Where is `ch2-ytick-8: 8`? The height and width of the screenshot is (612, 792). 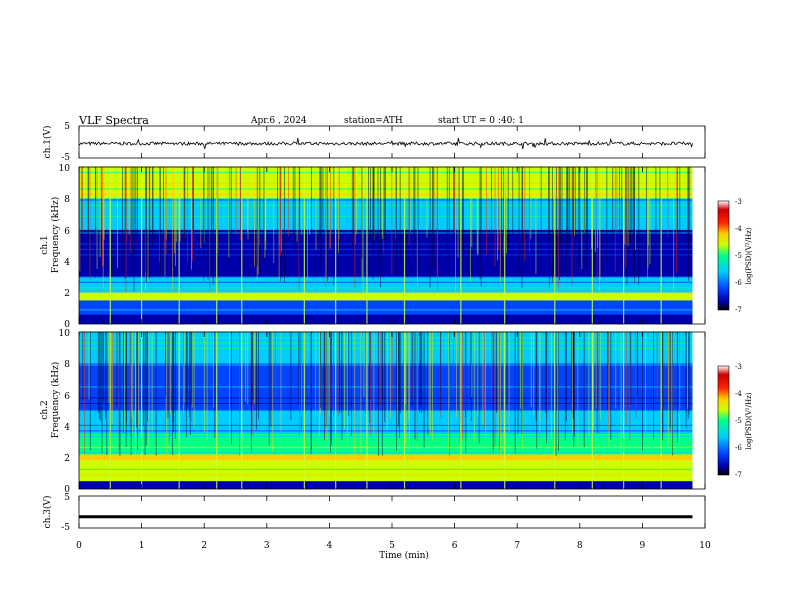
ch2-ytick-8: 8 is located at coordinates (67, 365).